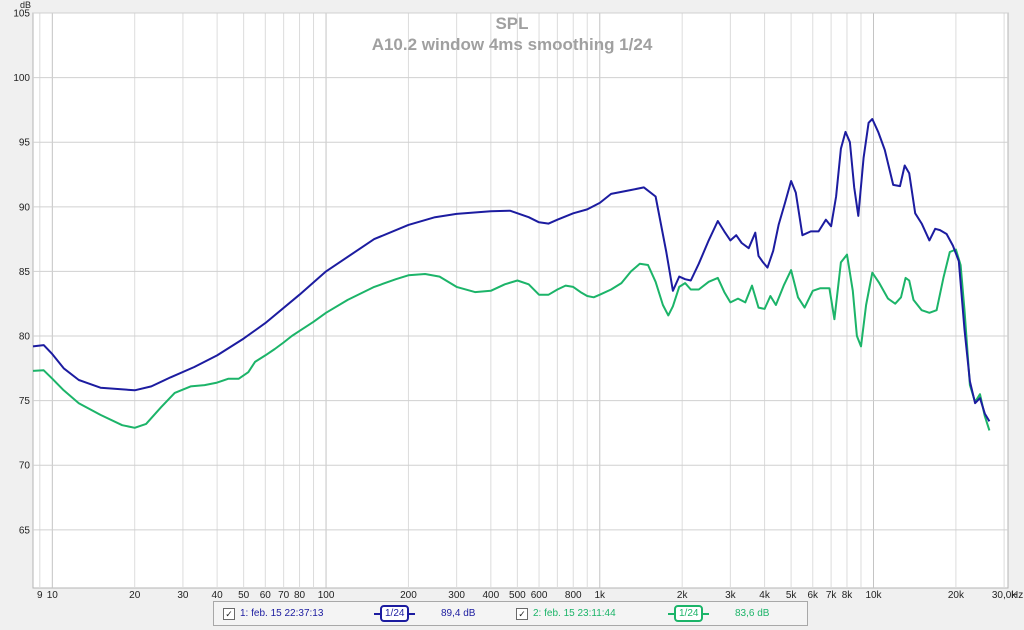 The height and width of the screenshot is (630, 1024). What do you see at coordinates (135, 595) in the screenshot?
I see `x-tick-label: 20` at bounding box center [135, 595].